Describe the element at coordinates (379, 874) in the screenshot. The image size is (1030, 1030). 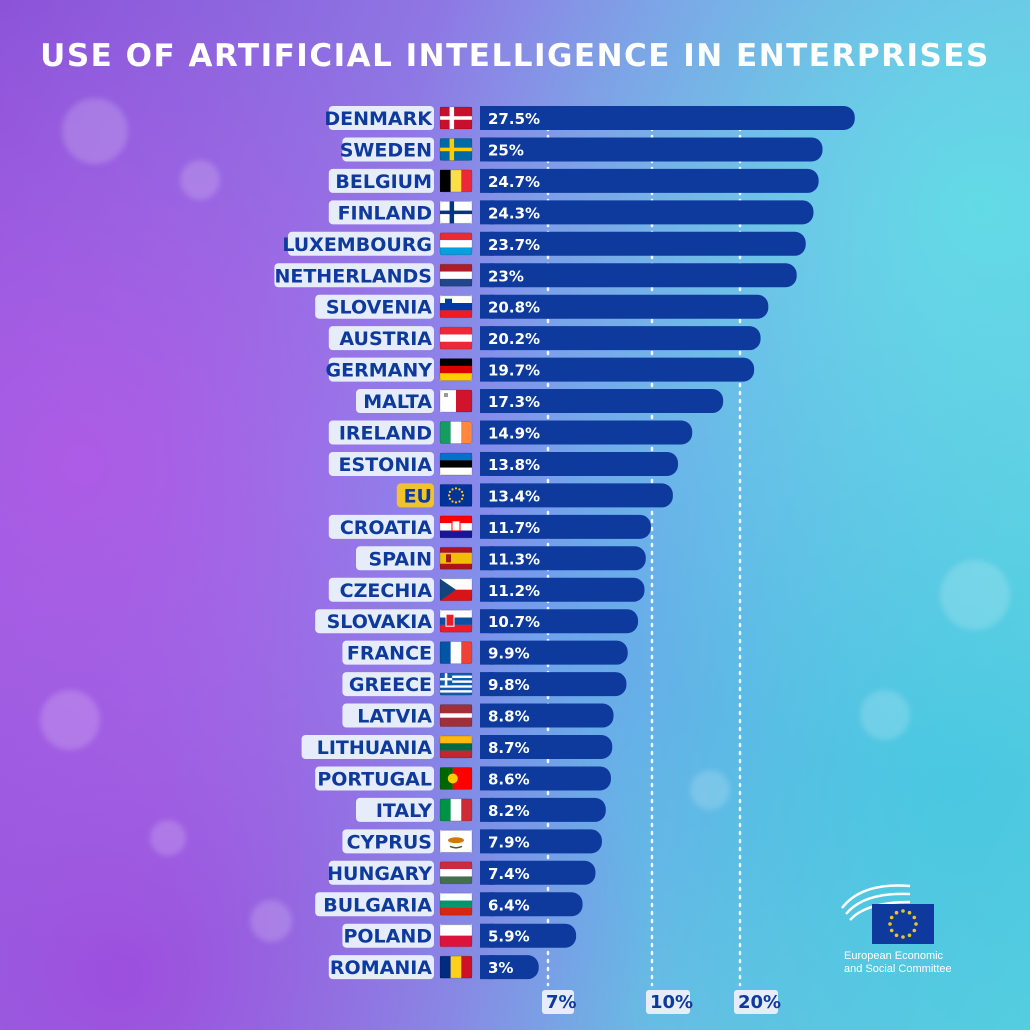
I see `category-label: HUNGARY` at that location.